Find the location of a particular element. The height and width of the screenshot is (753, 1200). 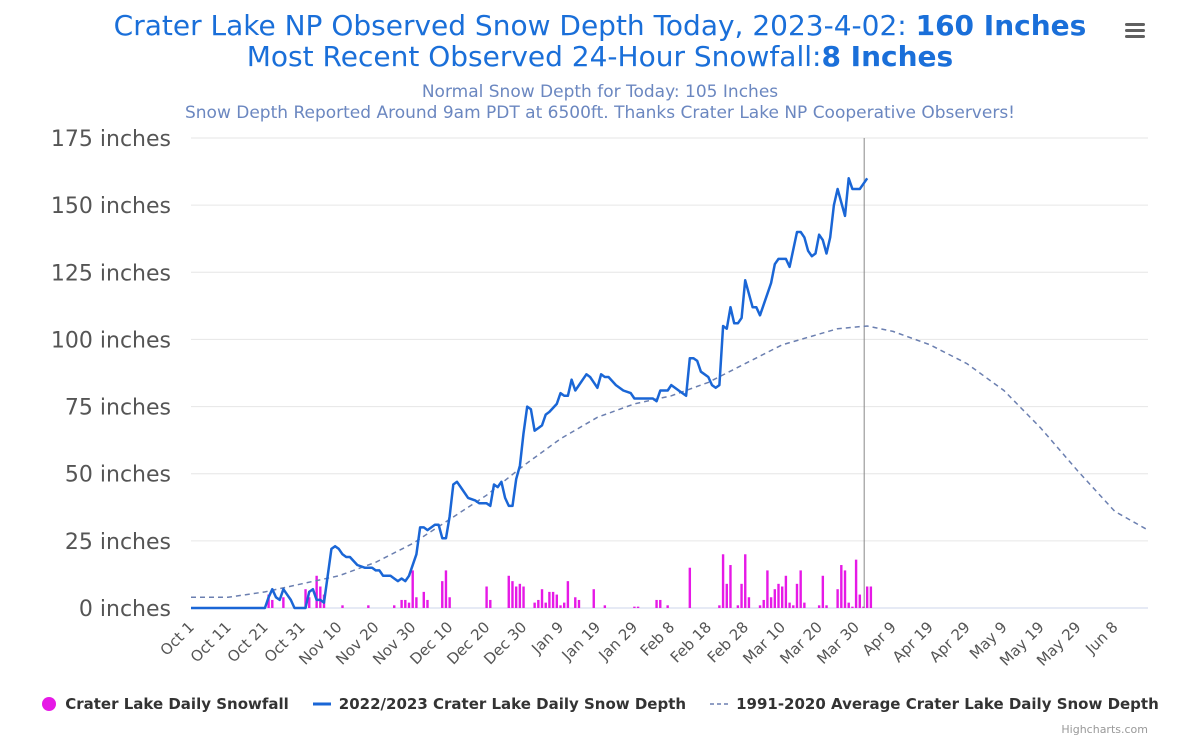

x-tick-label: Jan 19 is located at coordinates (581, 641).